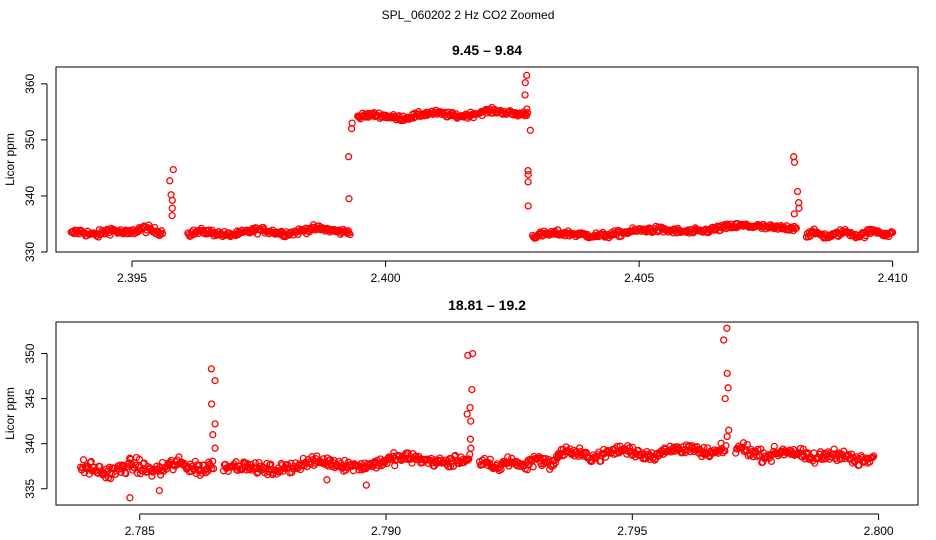 The width and height of the screenshot is (936, 540). I want to click on panel-title: 18.81 – 19.2, so click(487, 305).